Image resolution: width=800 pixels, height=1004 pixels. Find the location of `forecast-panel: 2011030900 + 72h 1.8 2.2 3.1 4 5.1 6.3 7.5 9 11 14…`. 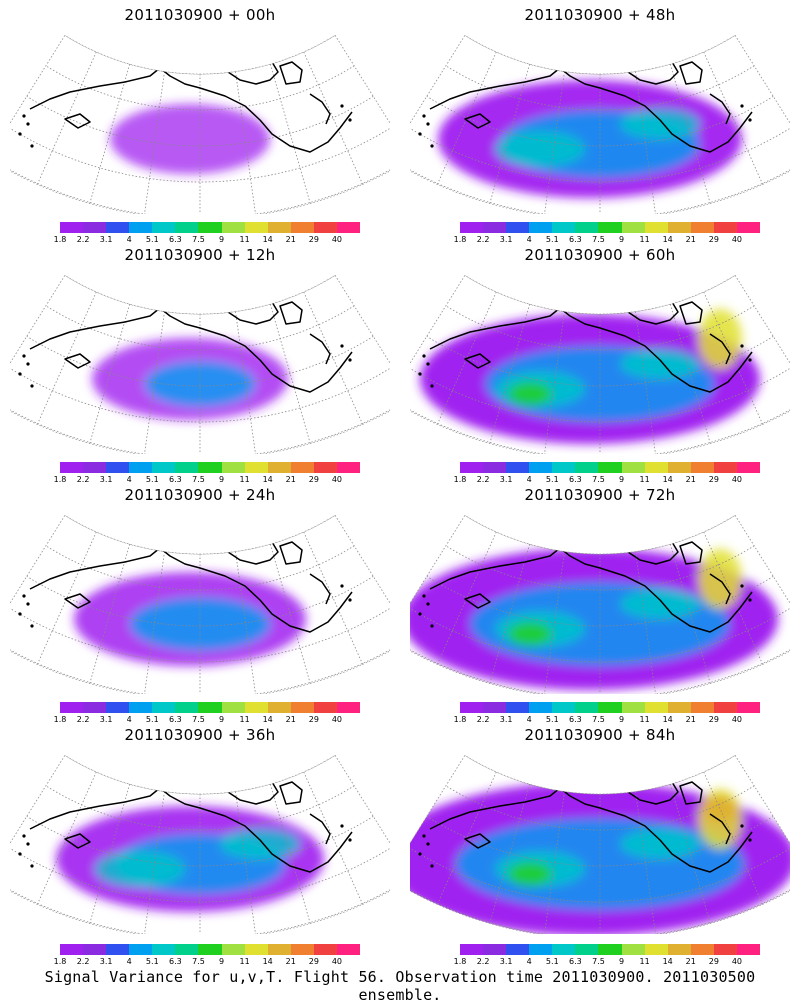

forecast-panel: 2011030900 + 72h 1.8 2.2 3.1 4 5.1 6.3 7.5 9 11 14… is located at coordinates (600, 602).